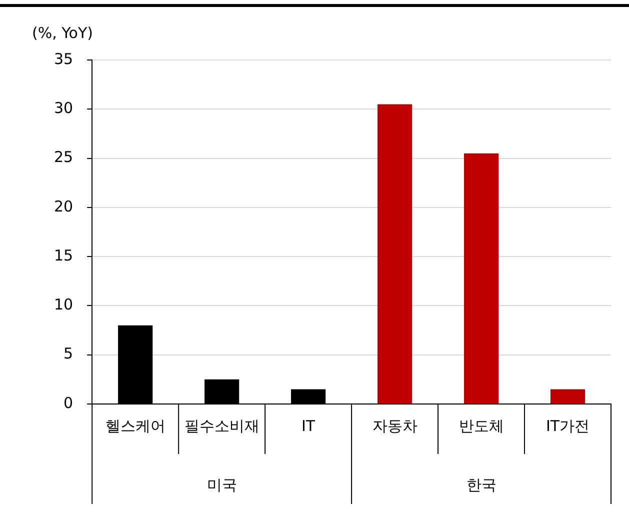 This screenshot has height=530, width=629. I want to click on y-tick-label: 5, so click(69, 353).